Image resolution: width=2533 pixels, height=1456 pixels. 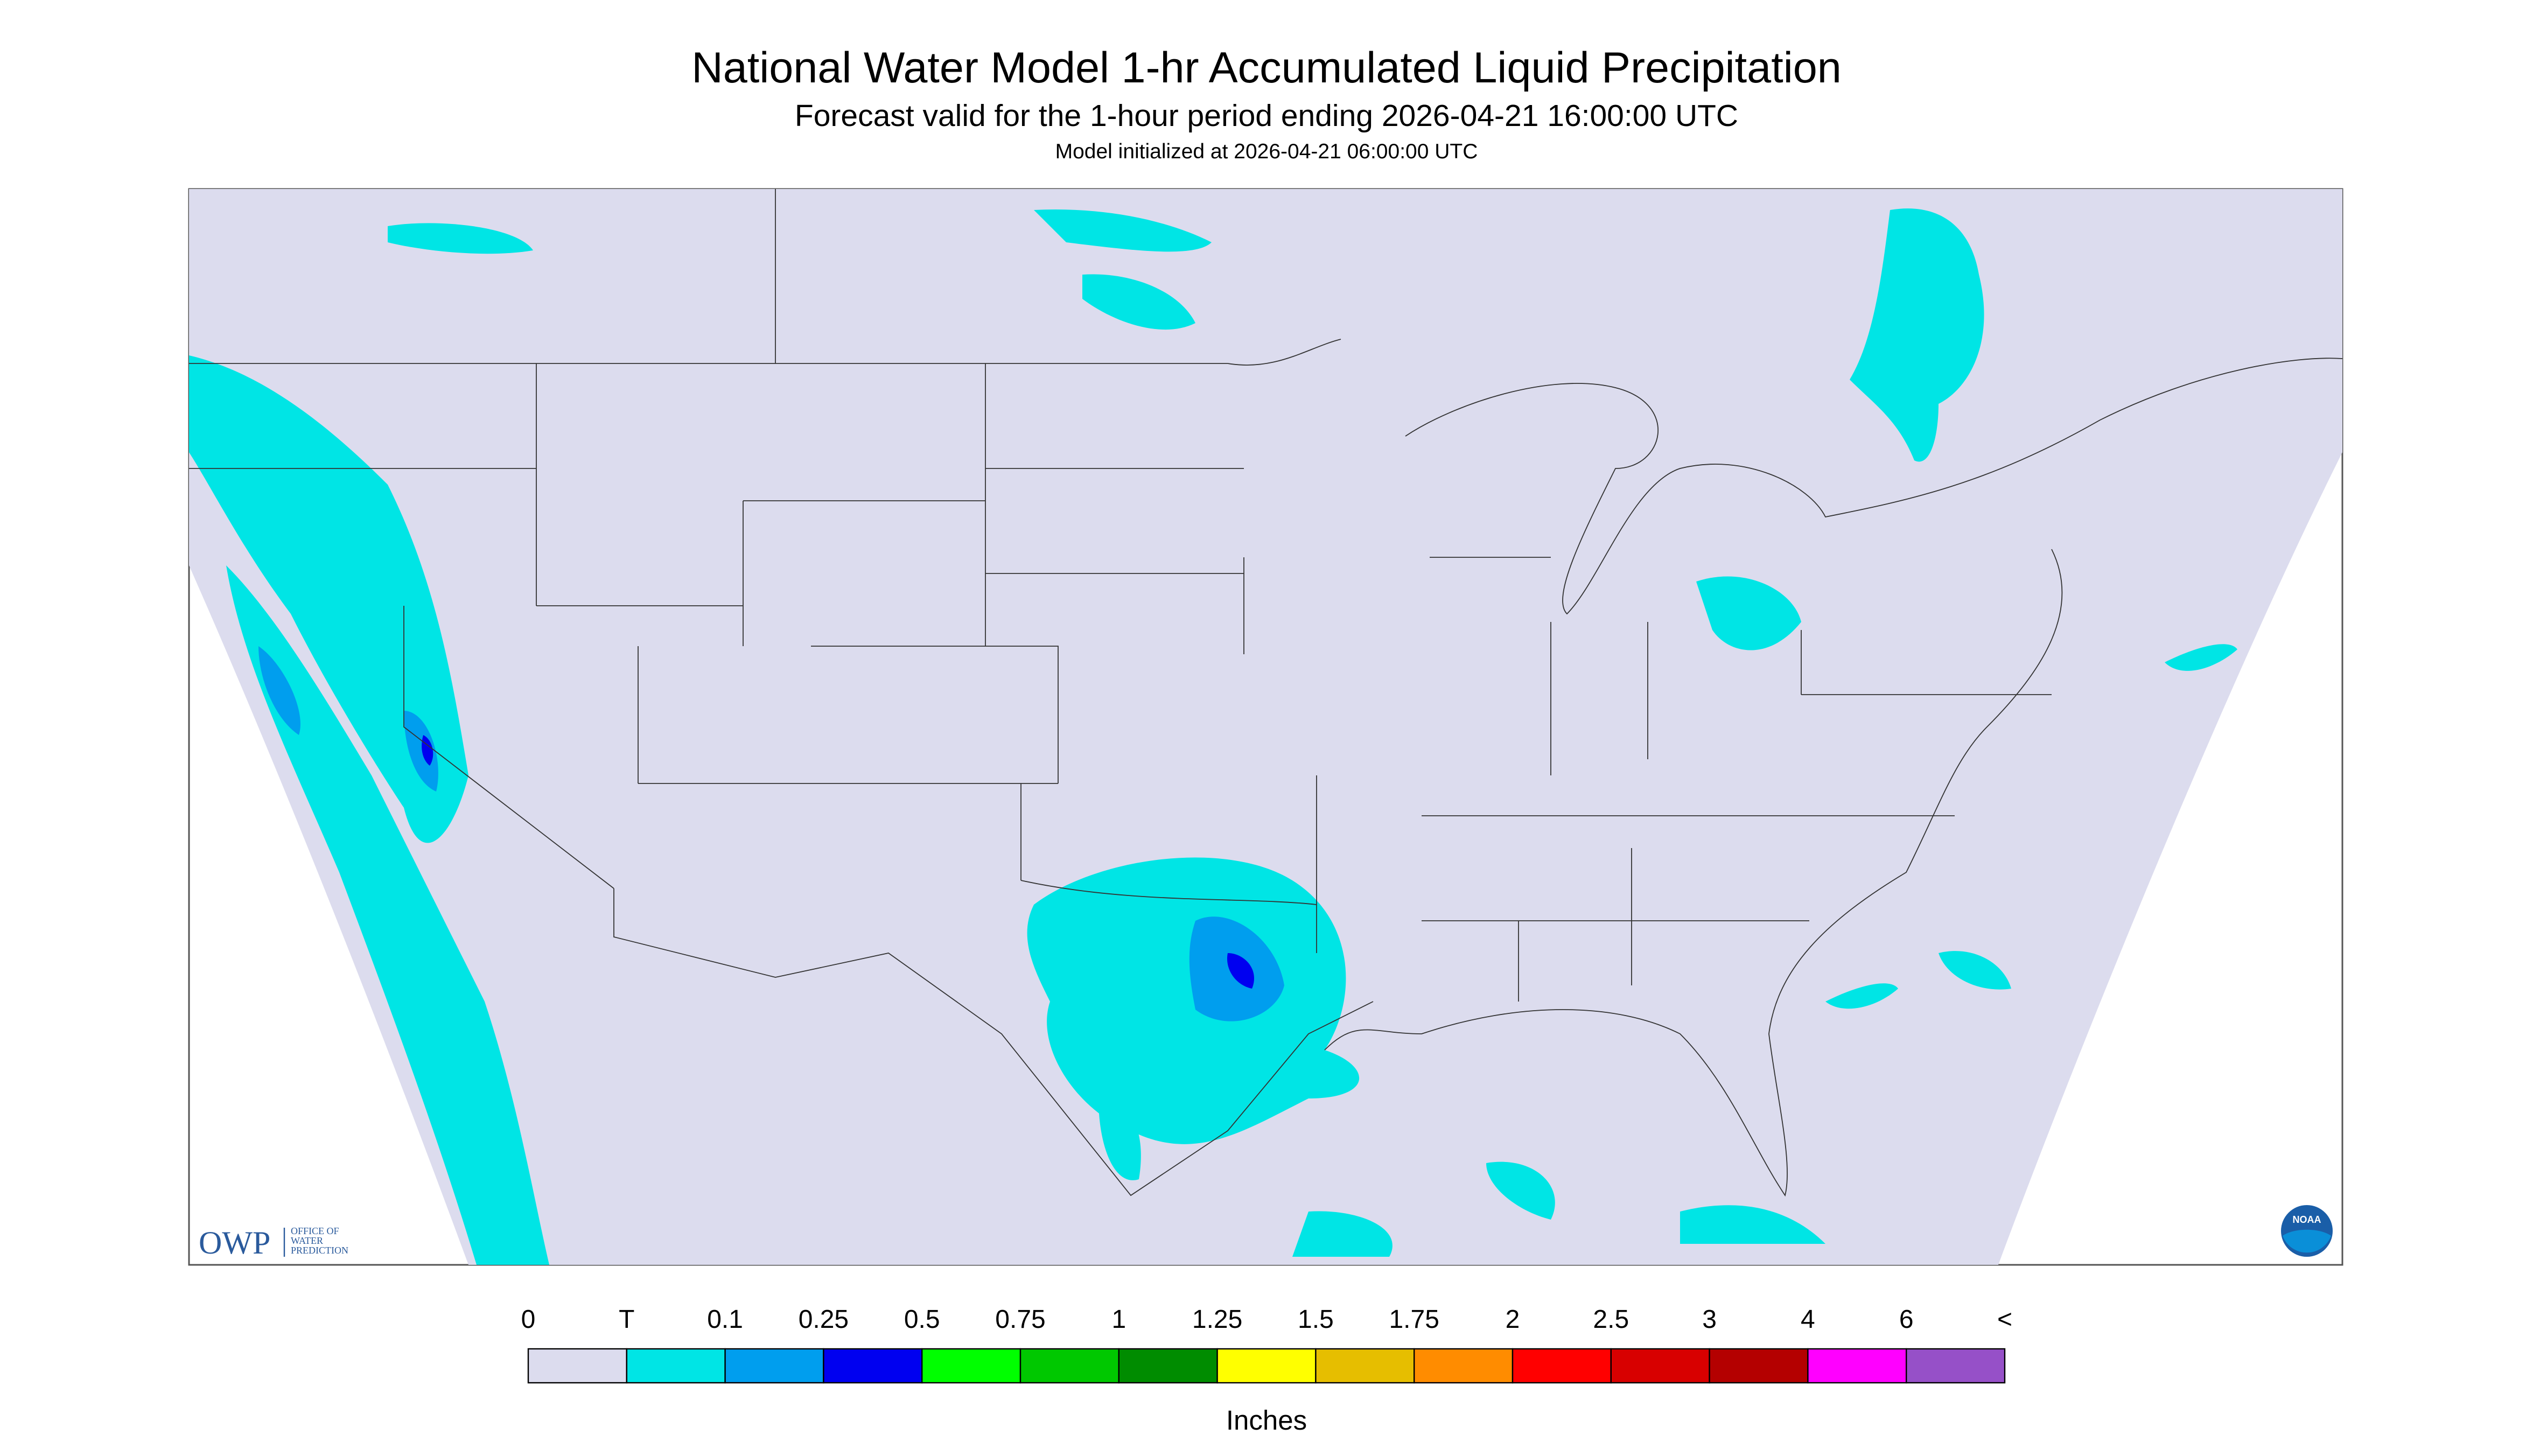 What do you see at coordinates (1414, 1319) in the screenshot?
I see `legend-label: 1.75` at bounding box center [1414, 1319].